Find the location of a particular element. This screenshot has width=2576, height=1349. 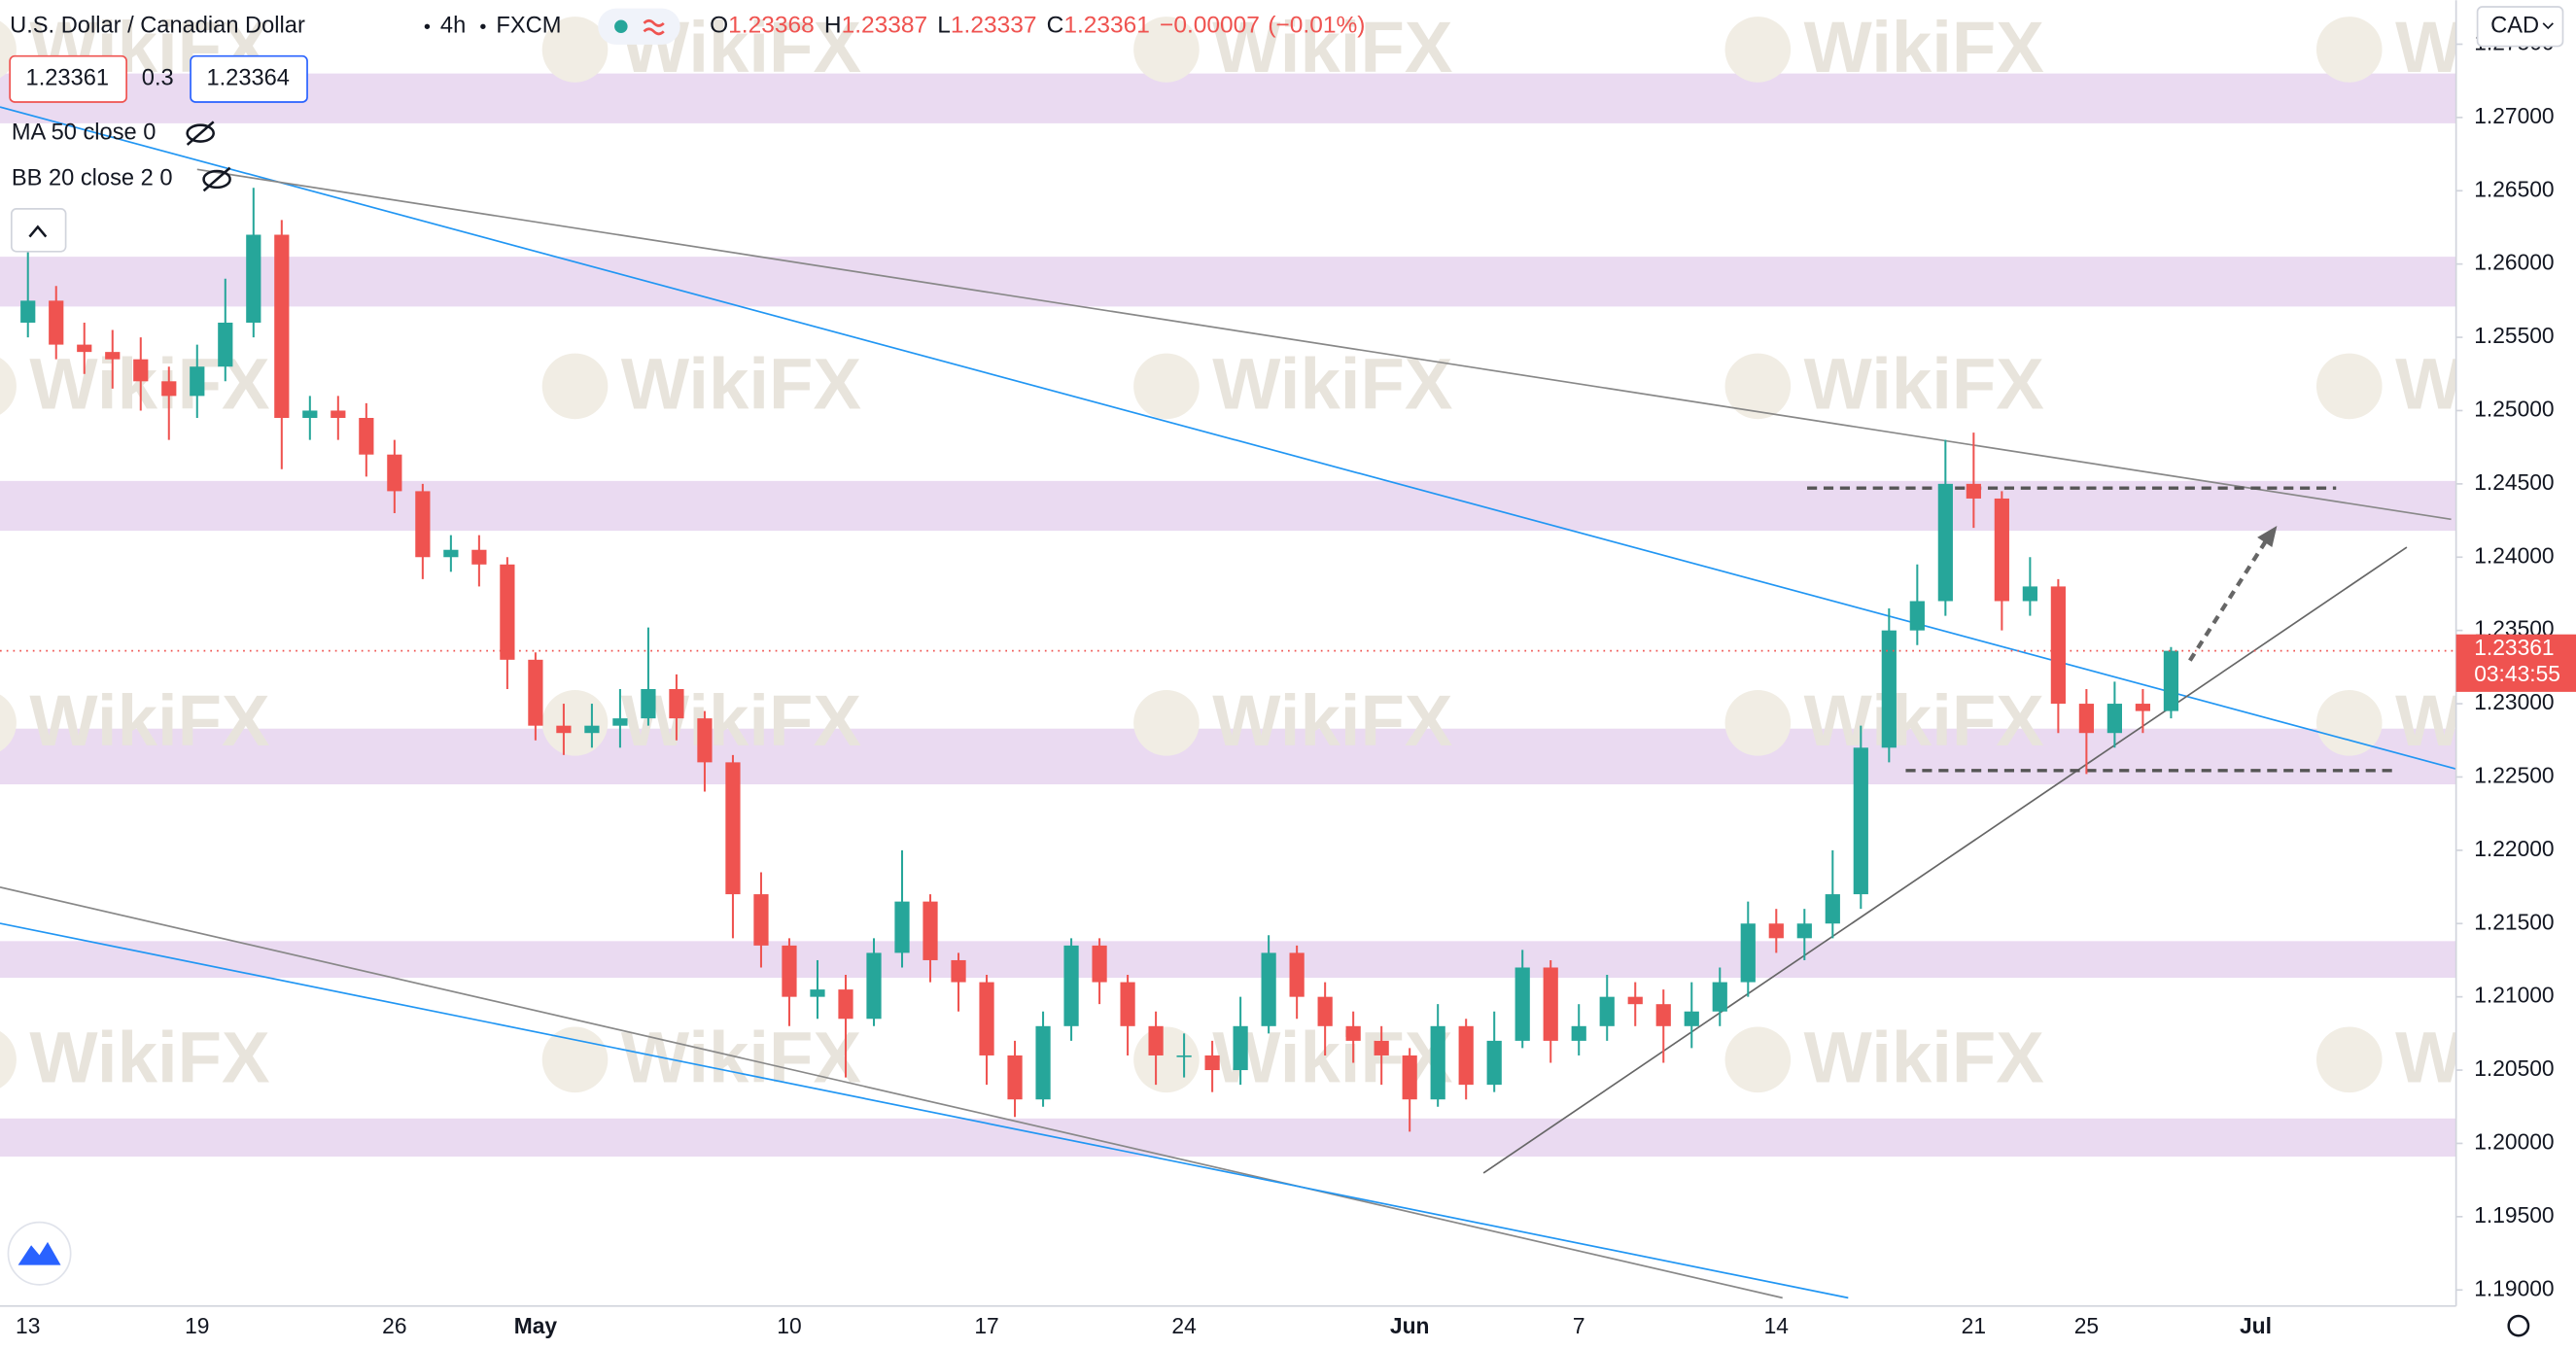

y-tick-label: 1.21000 is located at coordinates (2514, 995).